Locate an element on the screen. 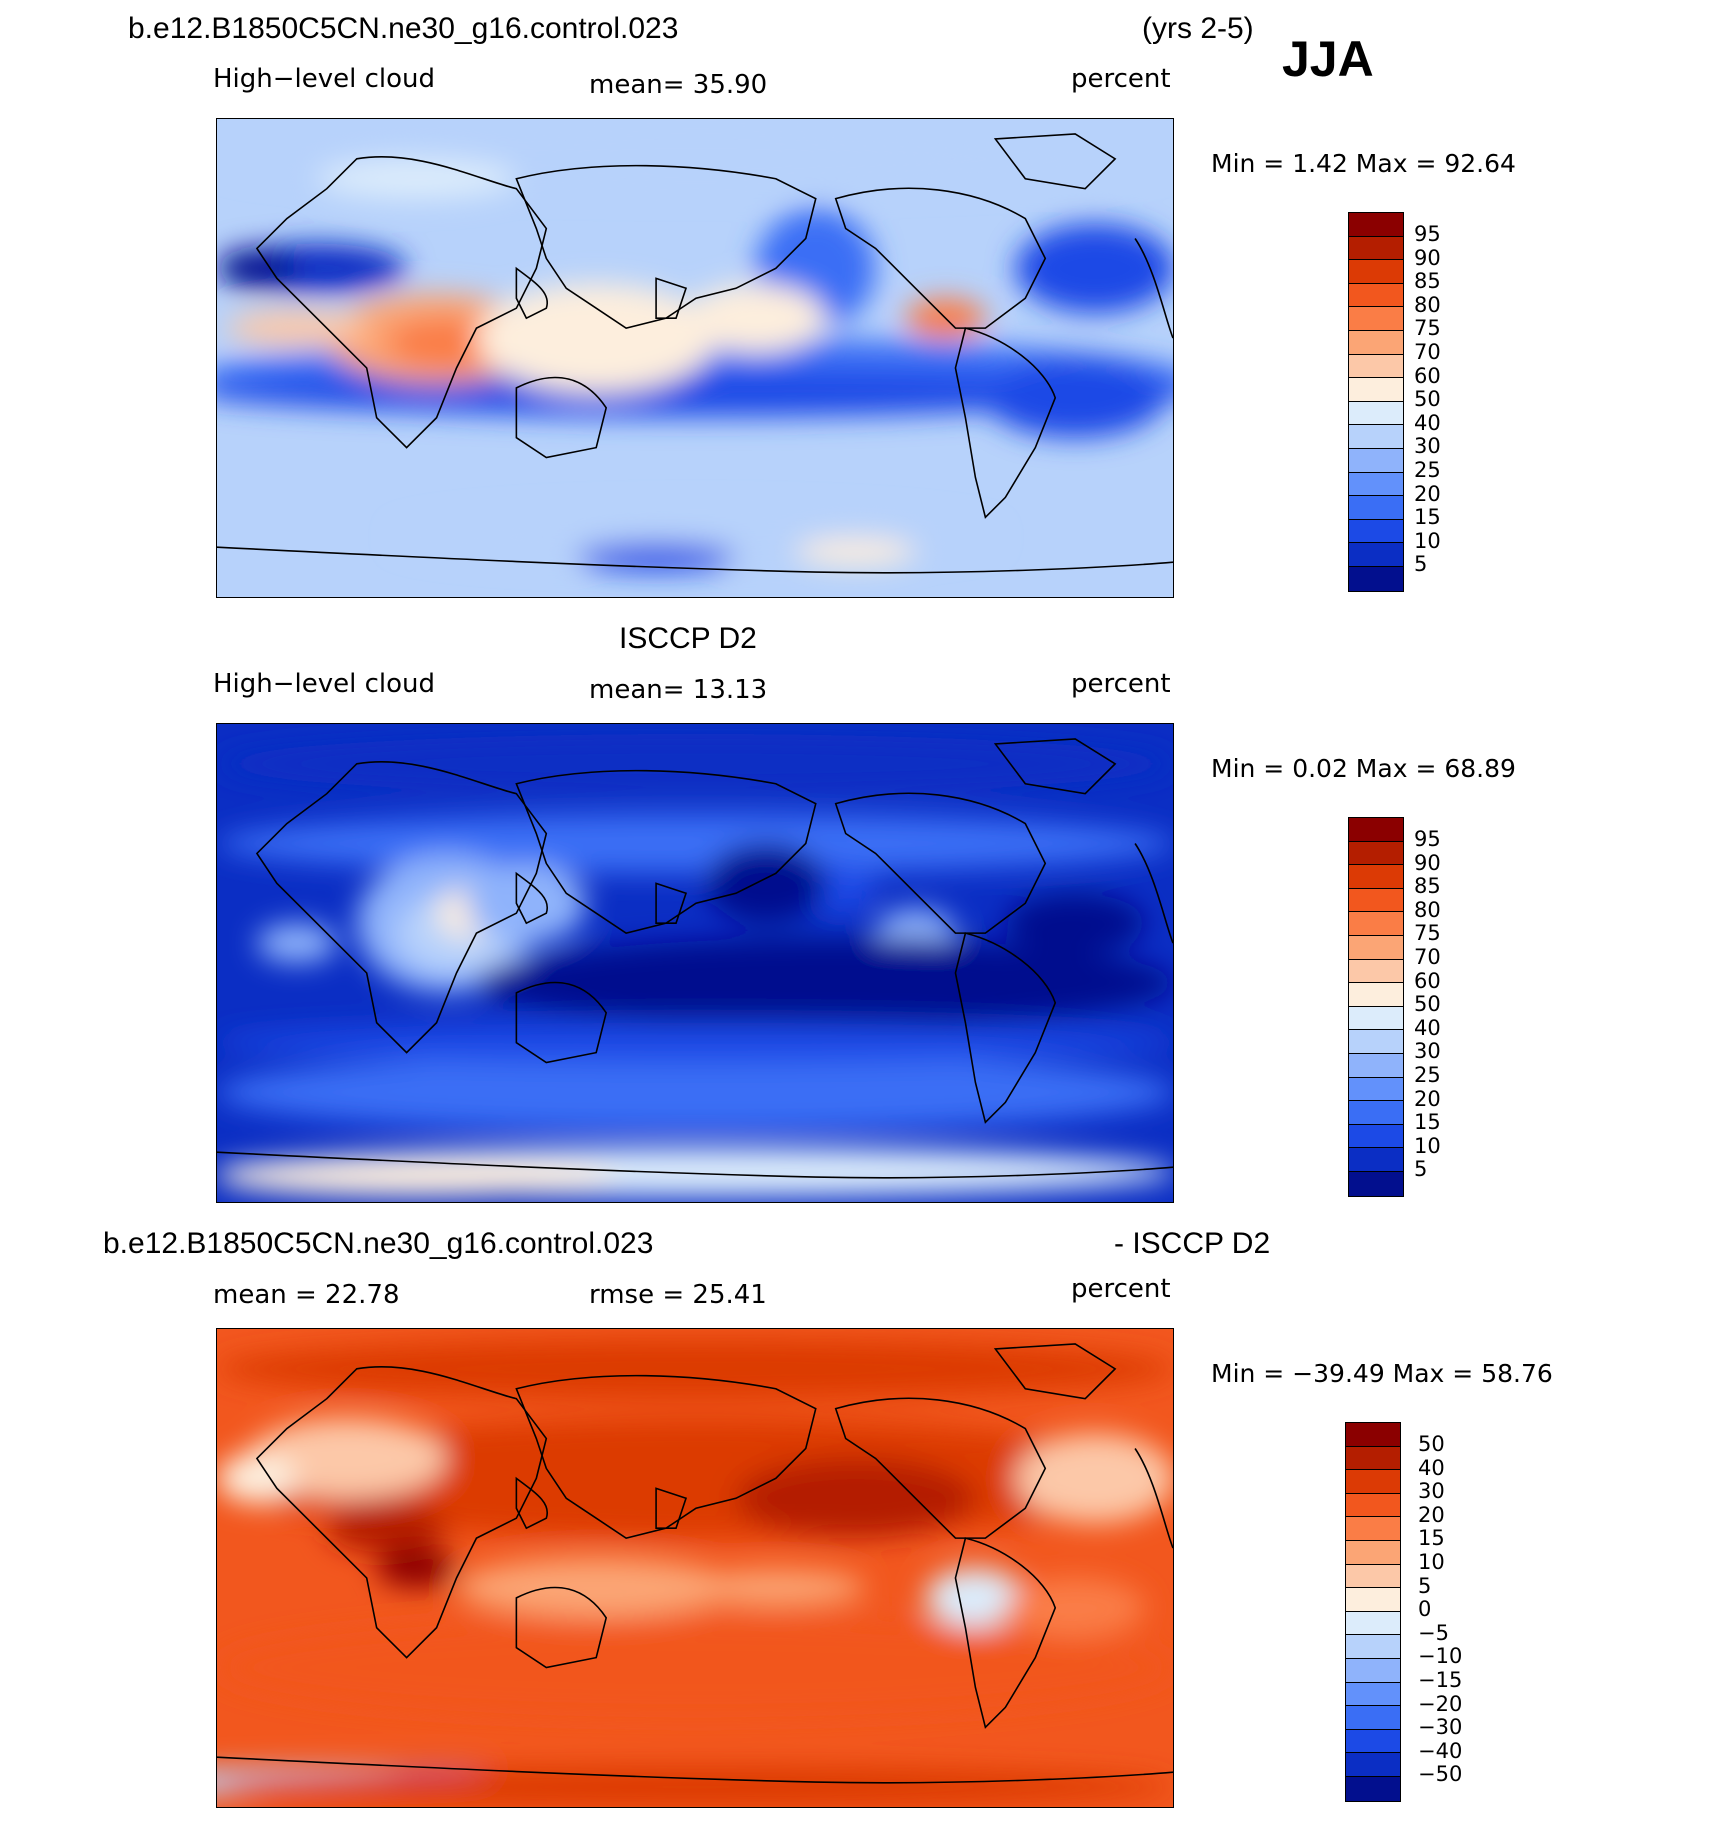  panel3-map is located at coordinates (695, 1568).